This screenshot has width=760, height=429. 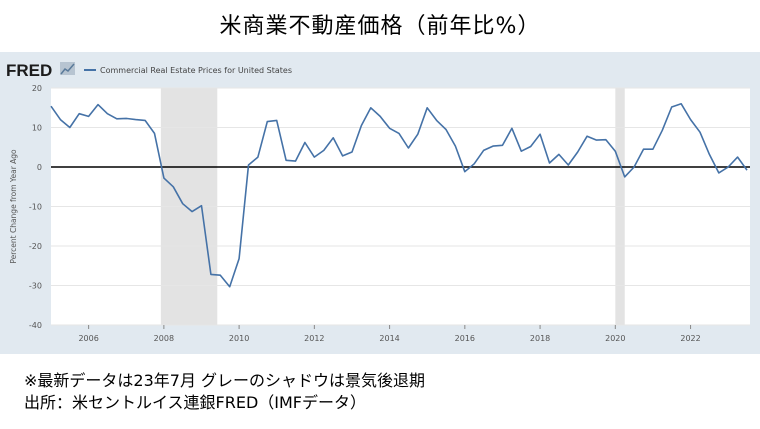 What do you see at coordinates (615, 338) in the screenshot?
I see `x-tick-label: 2020` at bounding box center [615, 338].